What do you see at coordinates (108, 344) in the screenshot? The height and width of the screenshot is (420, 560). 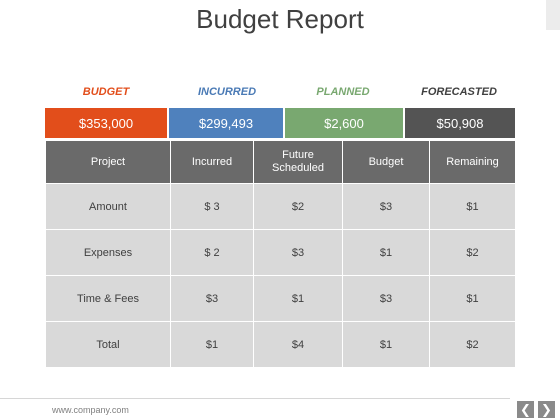 I see `table-cell: Total` at bounding box center [108, 344].